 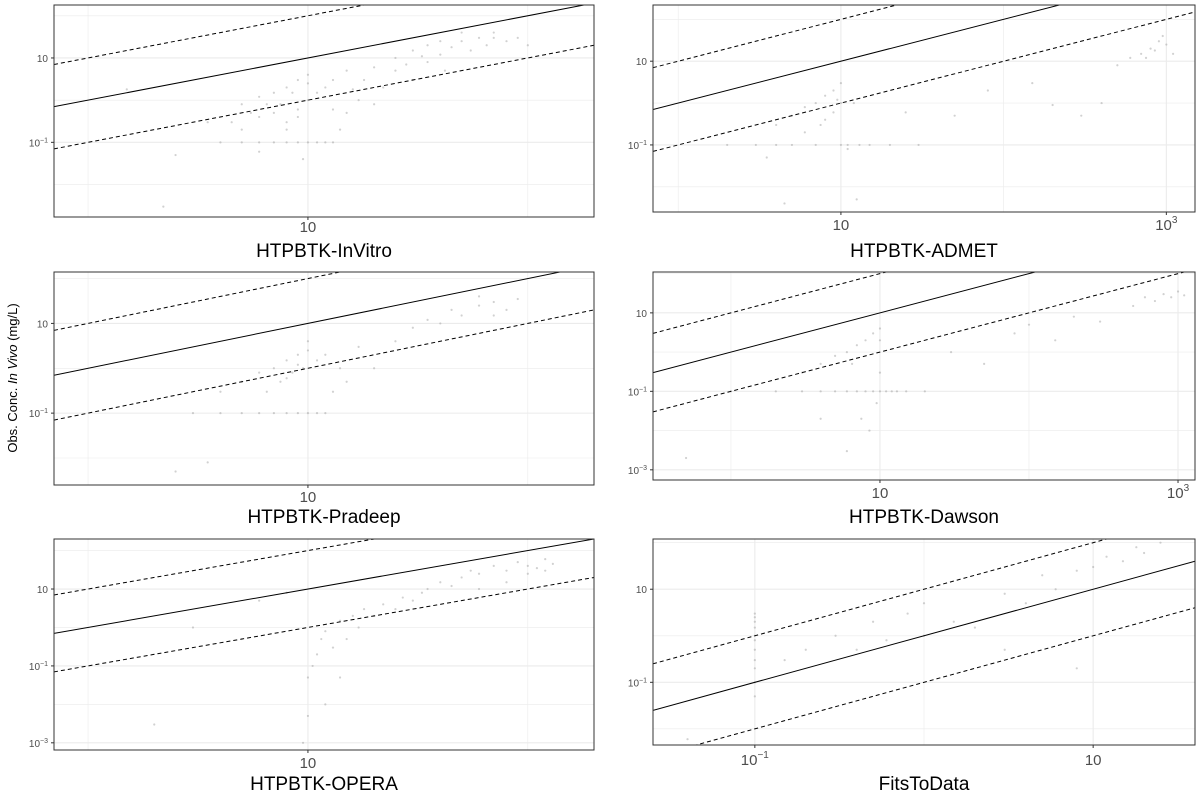 I want to click on y-axis-label-italic: In Vivo, so click(x=12, y=365).